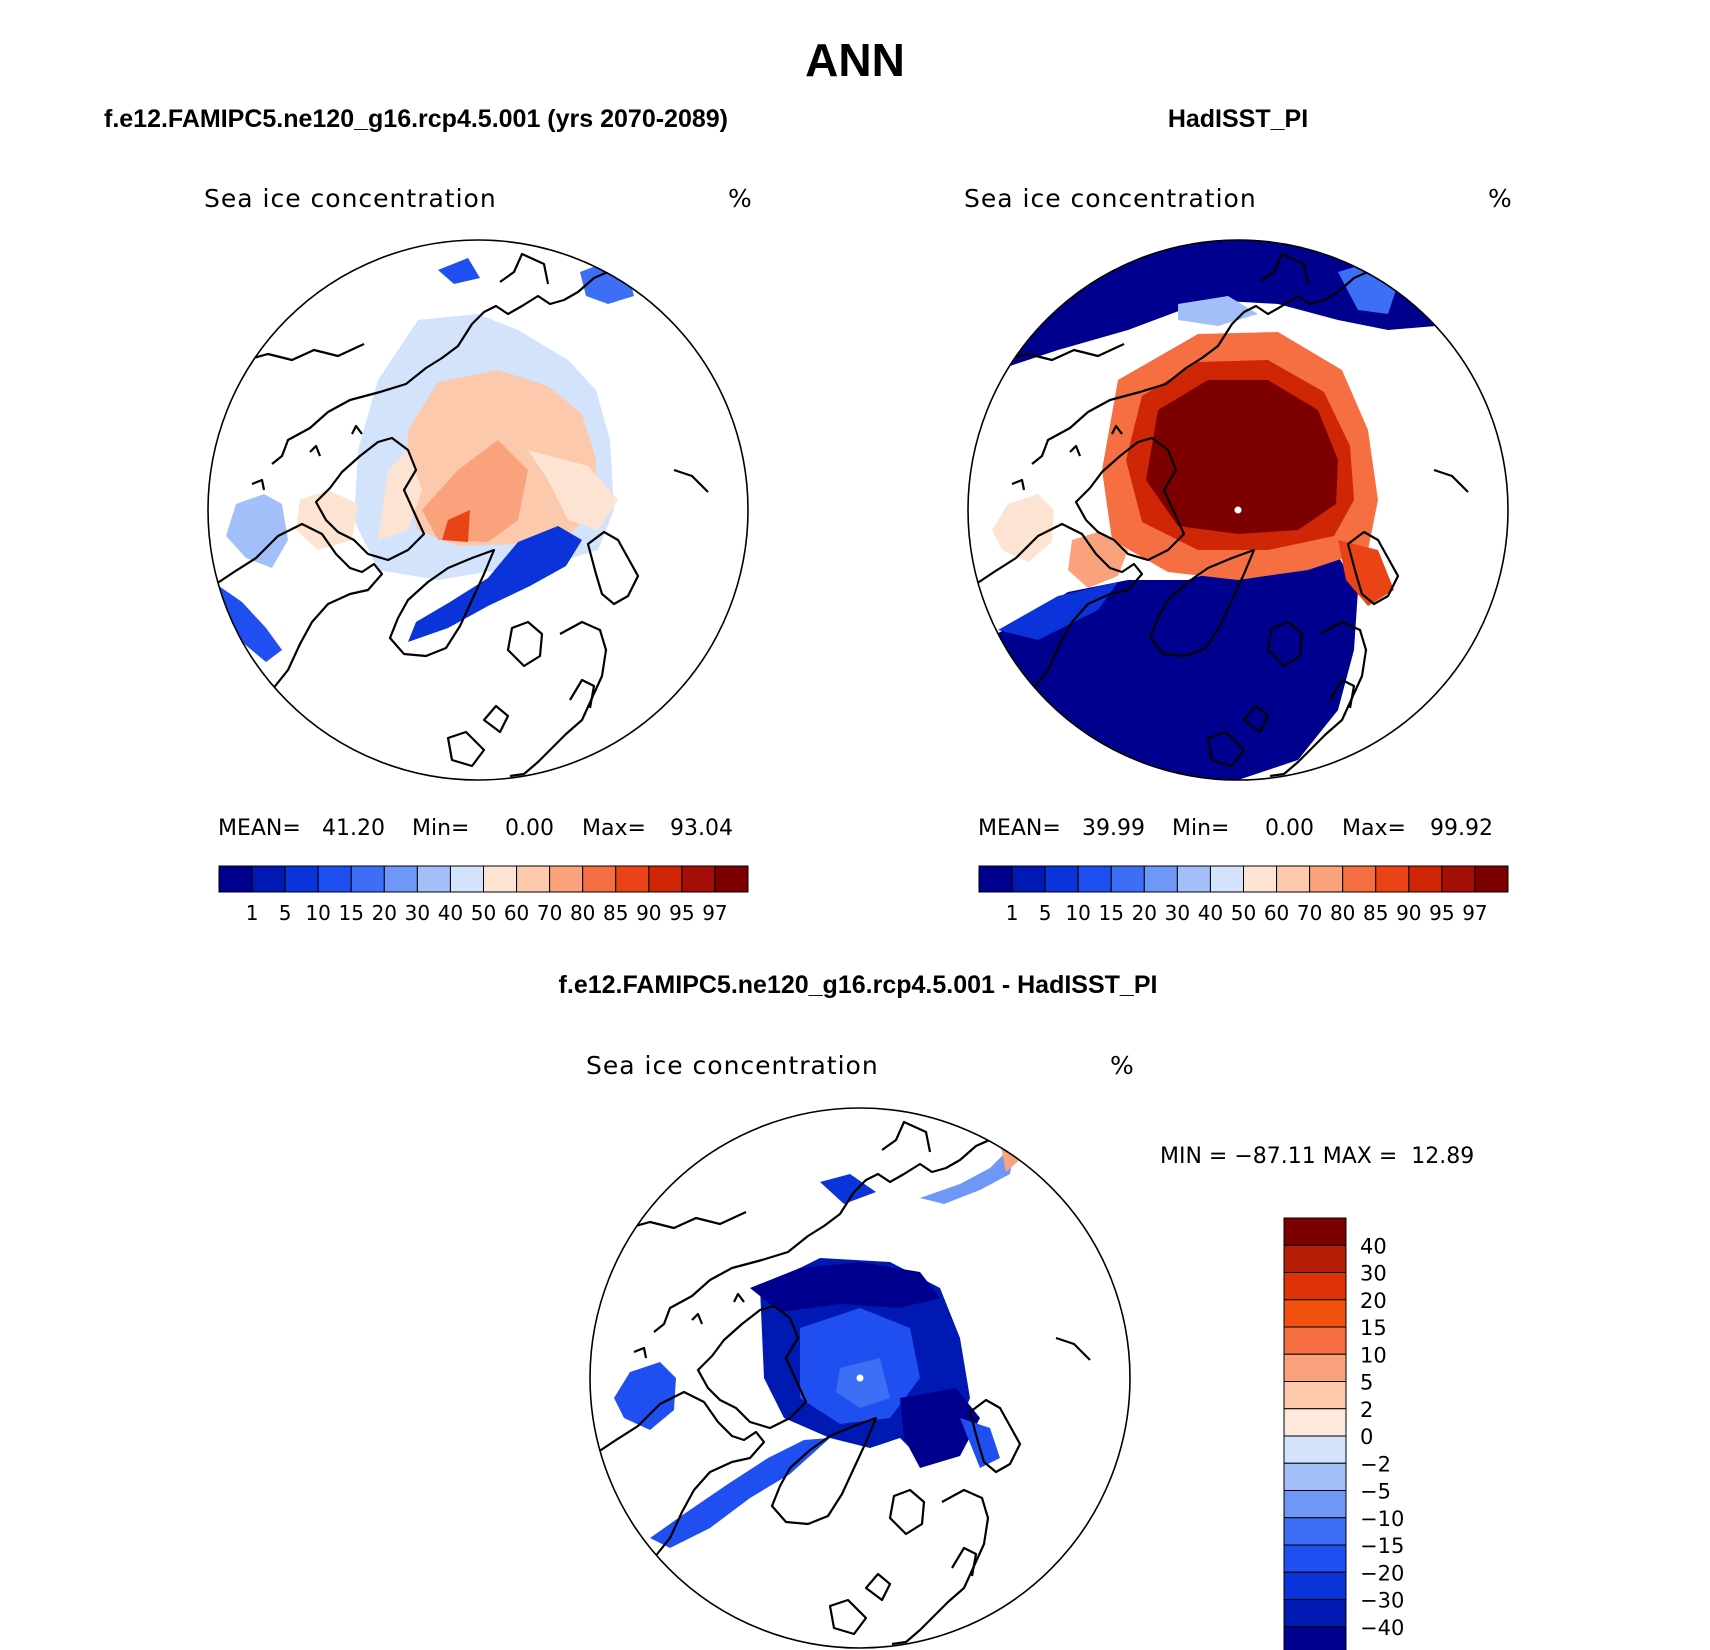 The width and height of the screenshot is (1710, 1650). What do you see at coordinates (317, 913) in the screenshot?
I see `model-colorbar-tick-label: 10` at bounding box center [317, 913].